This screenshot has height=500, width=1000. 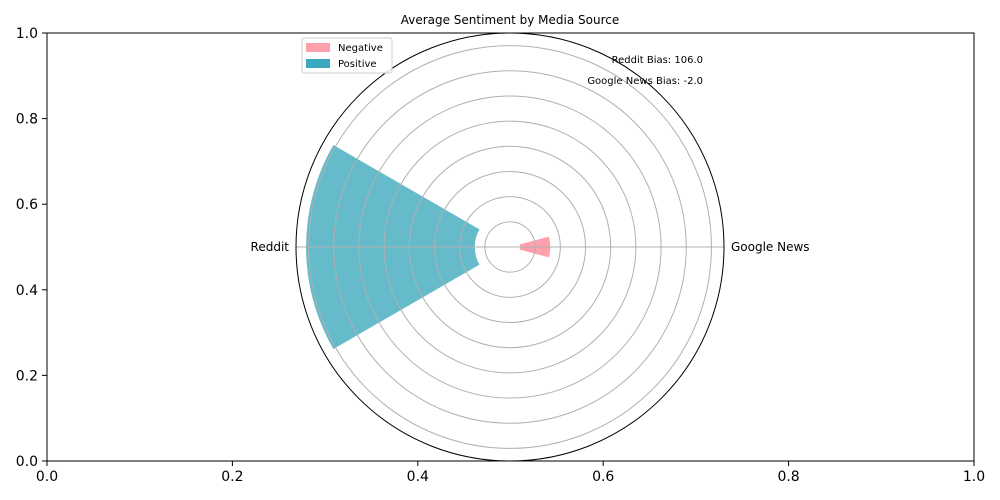 I want to click on y-tick-label: 0.2, so click(x=27, y=376).